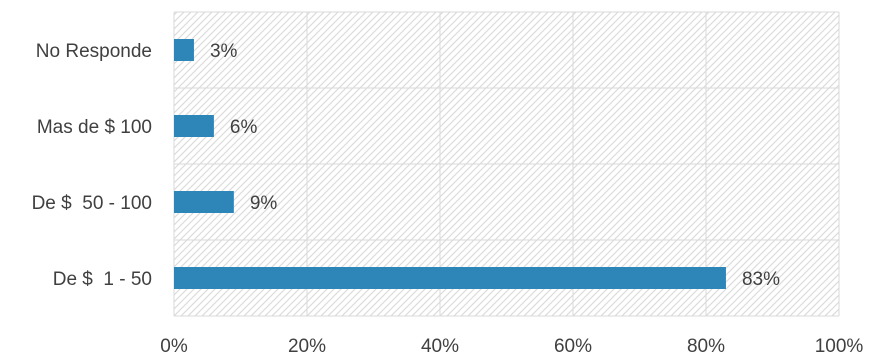 The image size is (869, 356). What do you see at coordinates (440, 346) in the screenshot?
I see `x-tick-label: 40%` at bounding box center [440, 346].